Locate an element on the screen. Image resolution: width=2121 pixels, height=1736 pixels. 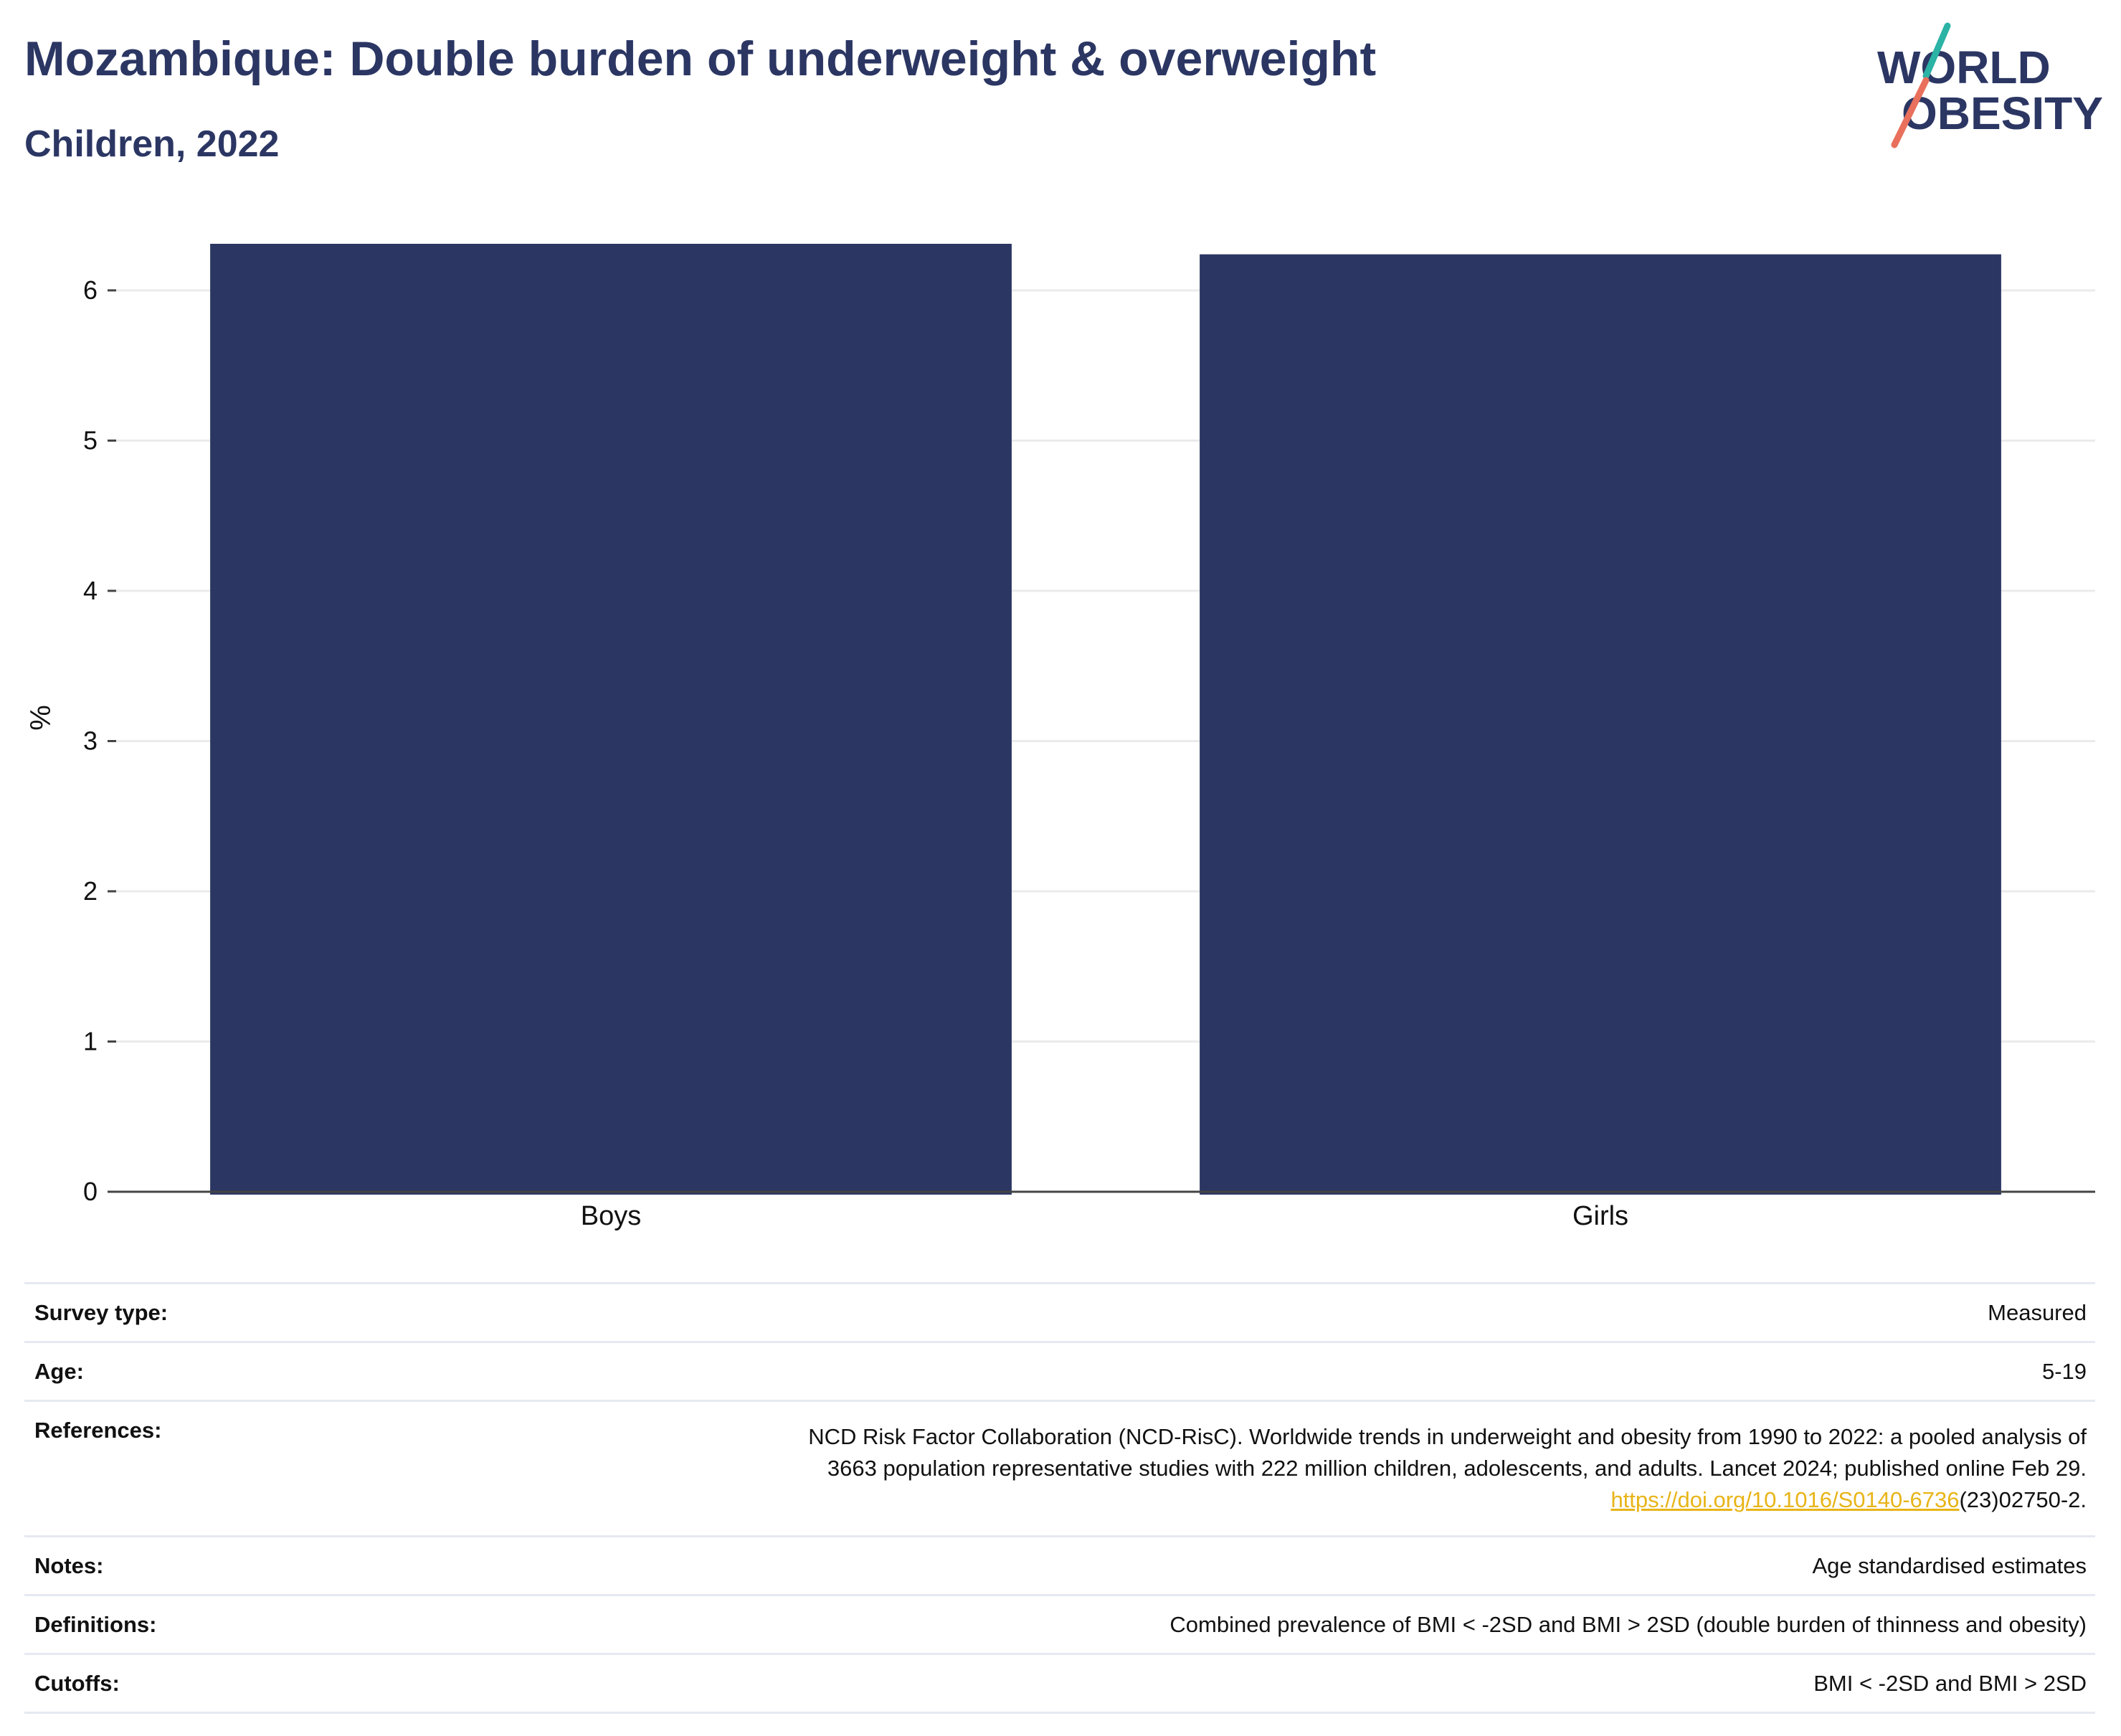
meta-label: Survey type: is located at coordinates (215, 1312).